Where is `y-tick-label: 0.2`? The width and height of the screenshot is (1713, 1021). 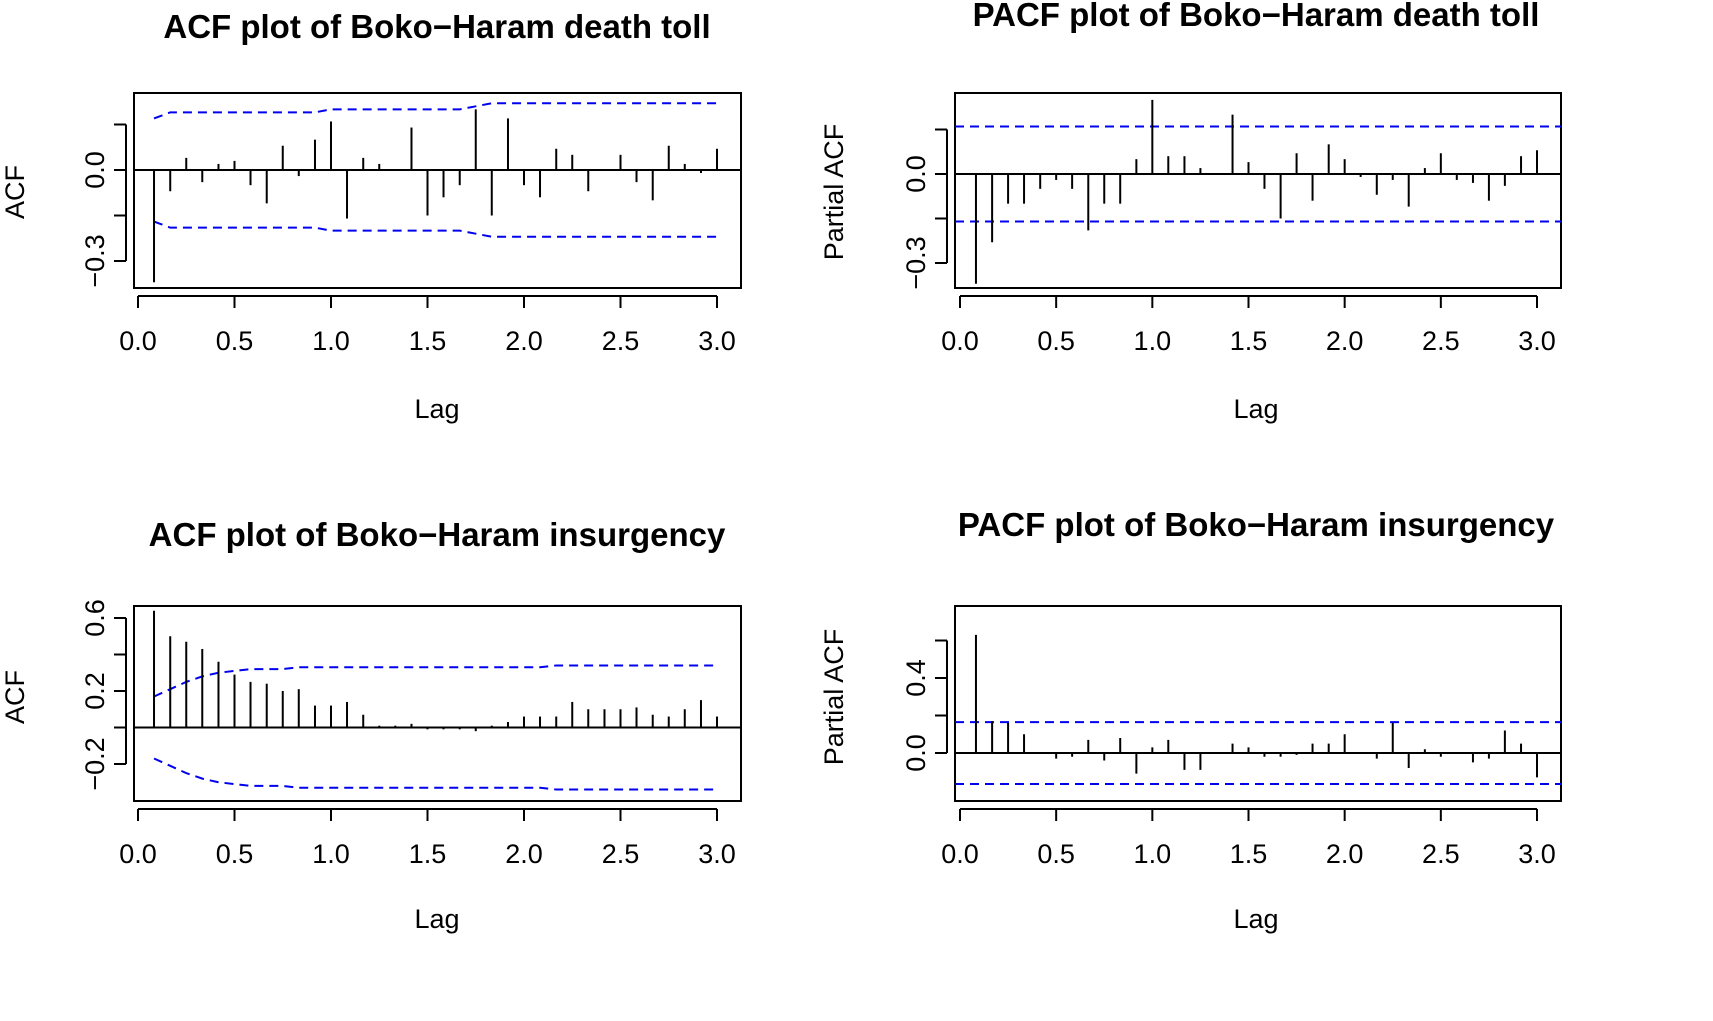
y-tick-label: 0.2 is located at coordinates (95, 691).